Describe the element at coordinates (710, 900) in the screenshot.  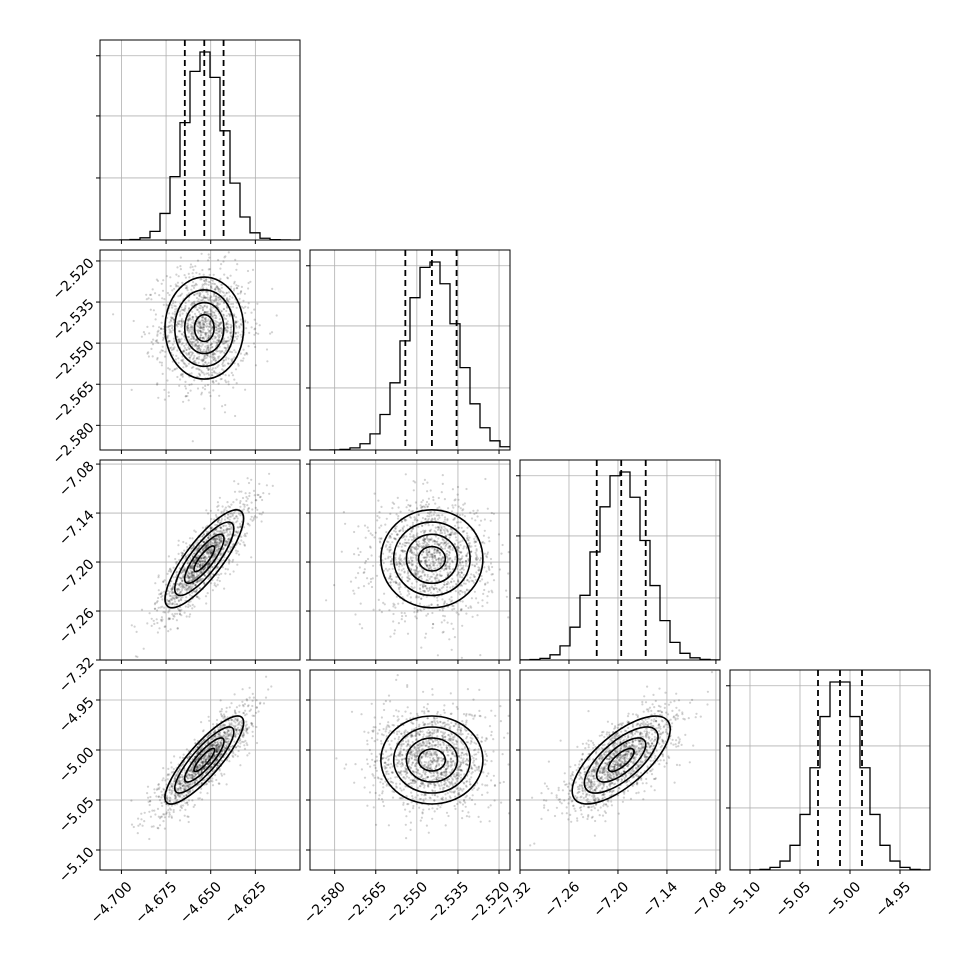
I see `x-tick-label: −7.08` at that location.